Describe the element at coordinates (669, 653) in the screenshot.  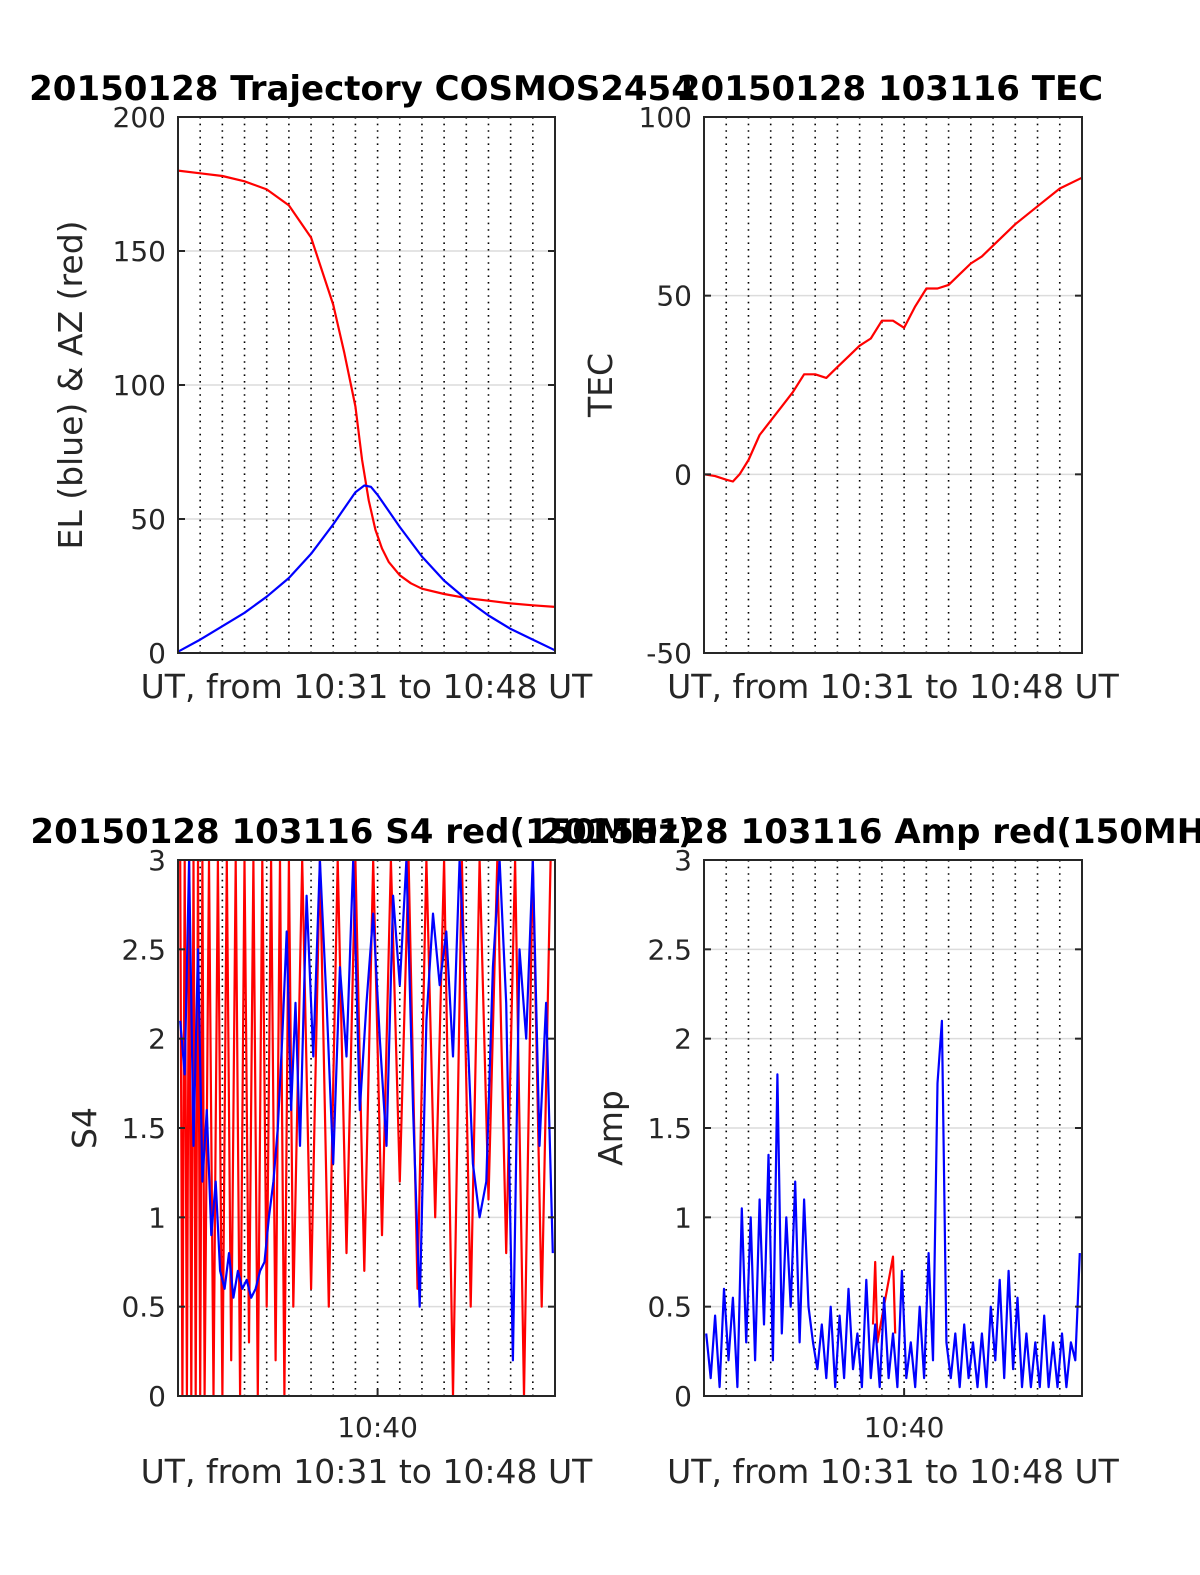
I see `y-tick-label: -50` at that location.